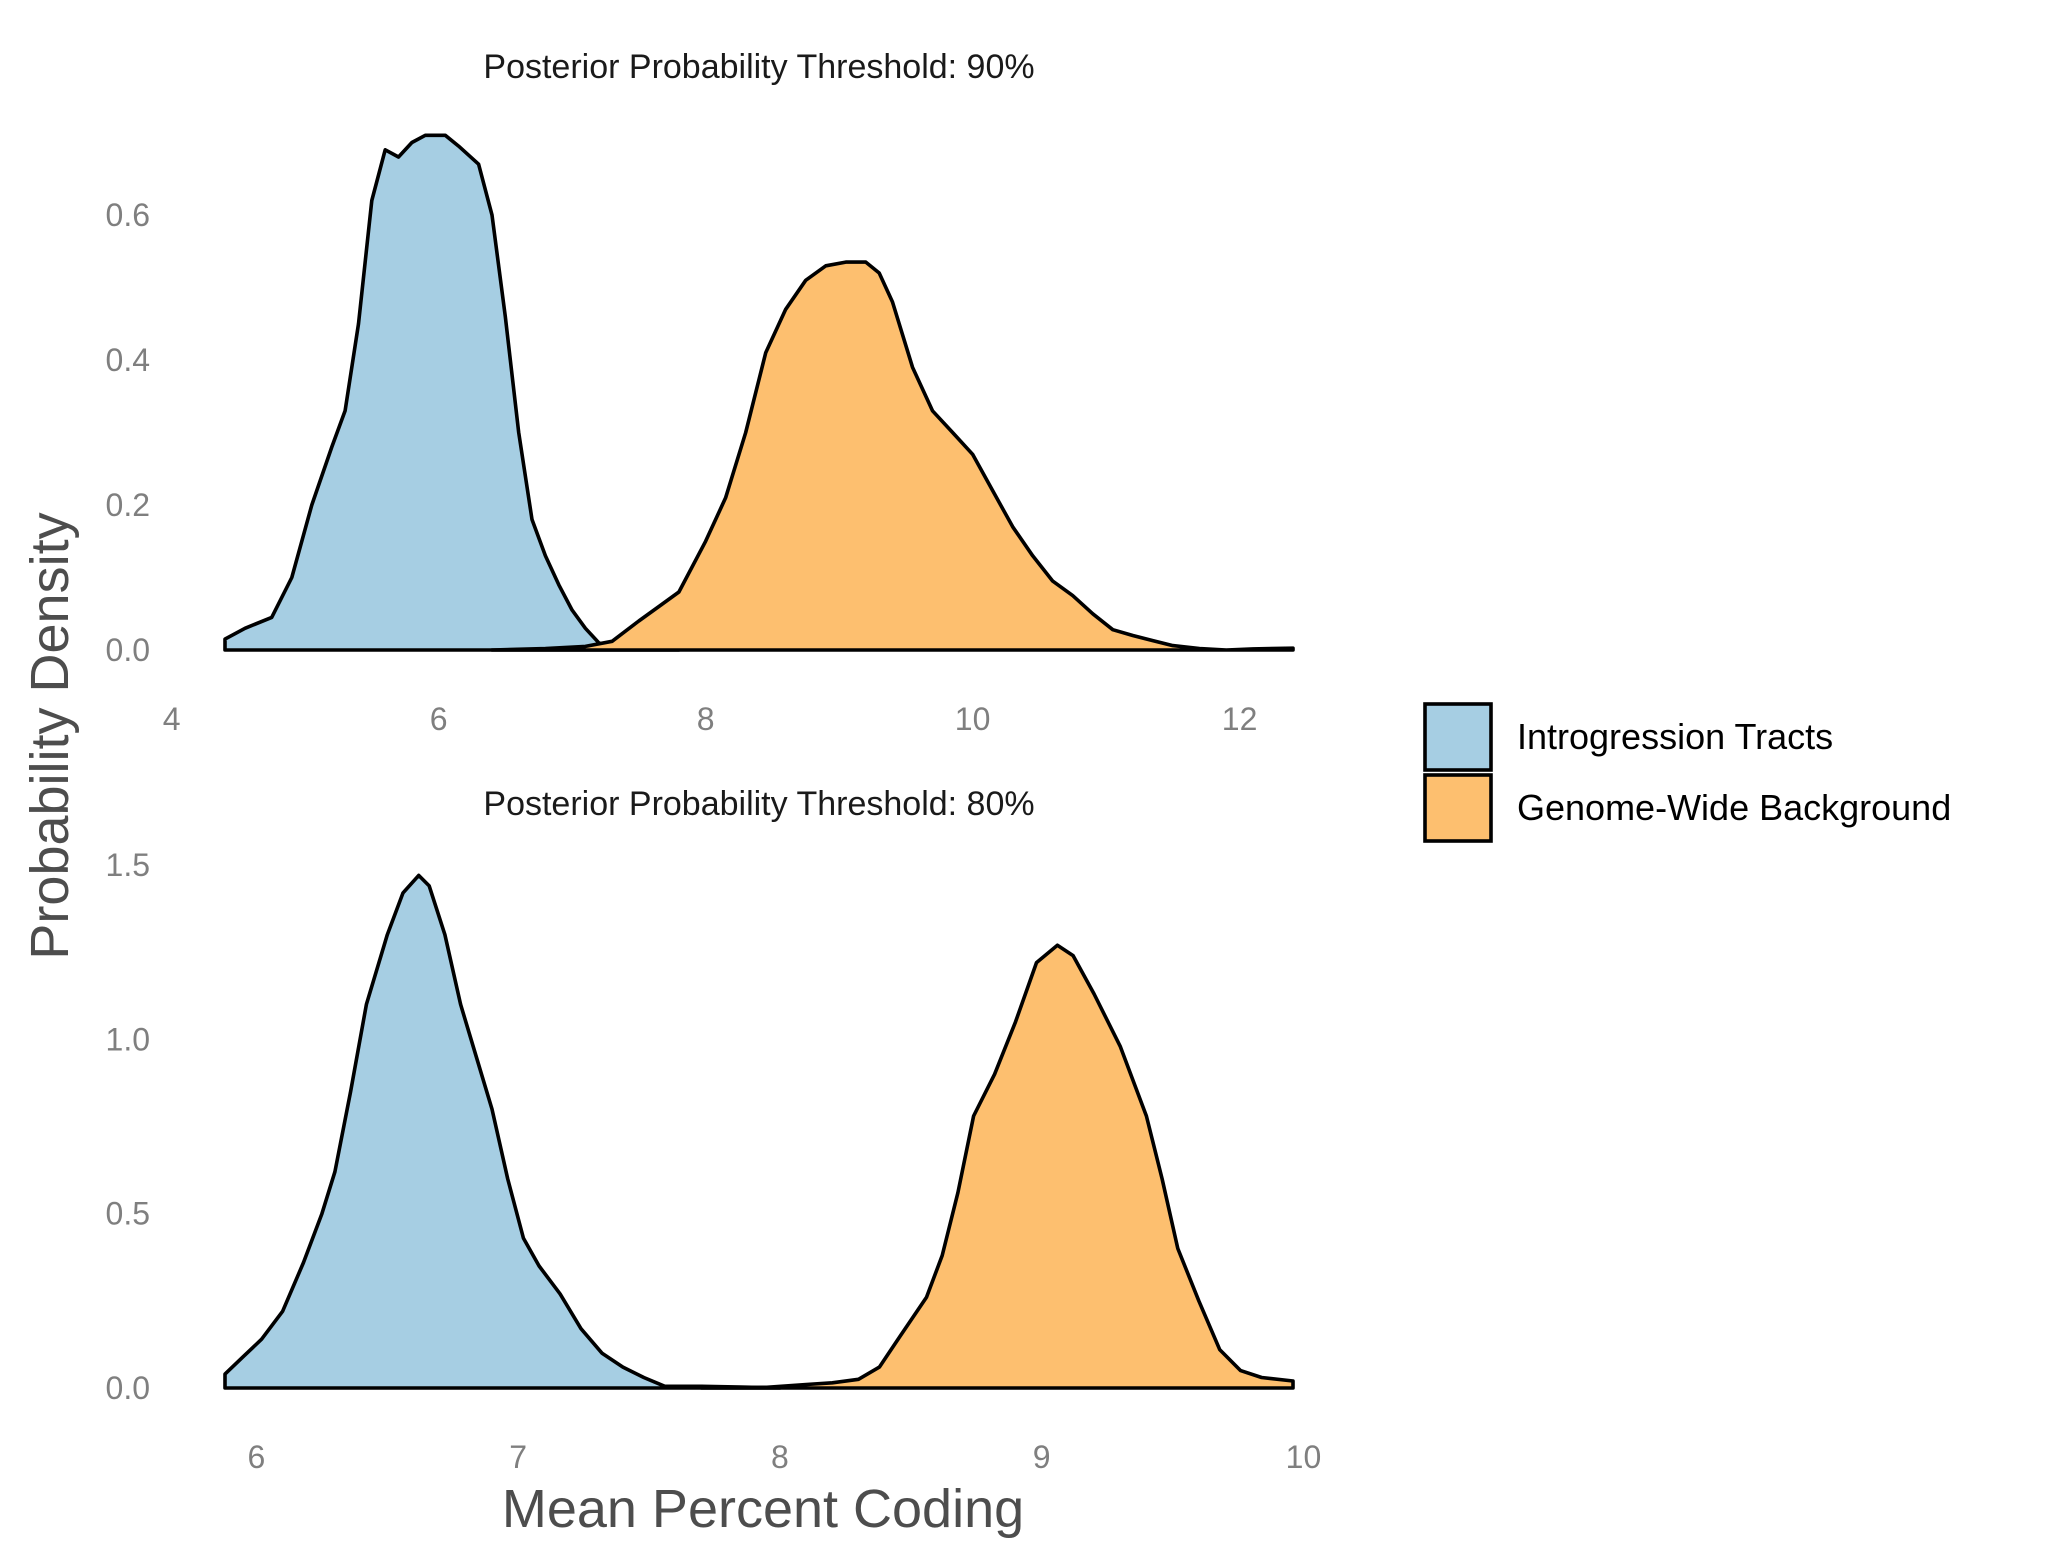 The height and width of the screenshot is (1562, 2045). Describe the element at coordinates (128, 360) in the screenshot. I see `y-tick-label: 0.4` at that location.